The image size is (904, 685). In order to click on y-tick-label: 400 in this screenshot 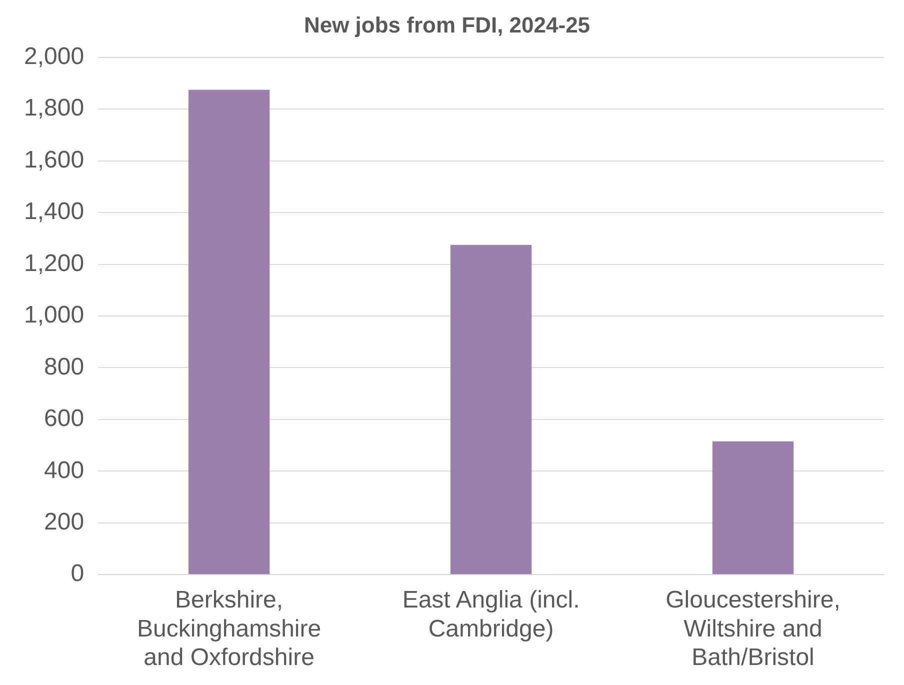, I will do `click(64, 470)`.